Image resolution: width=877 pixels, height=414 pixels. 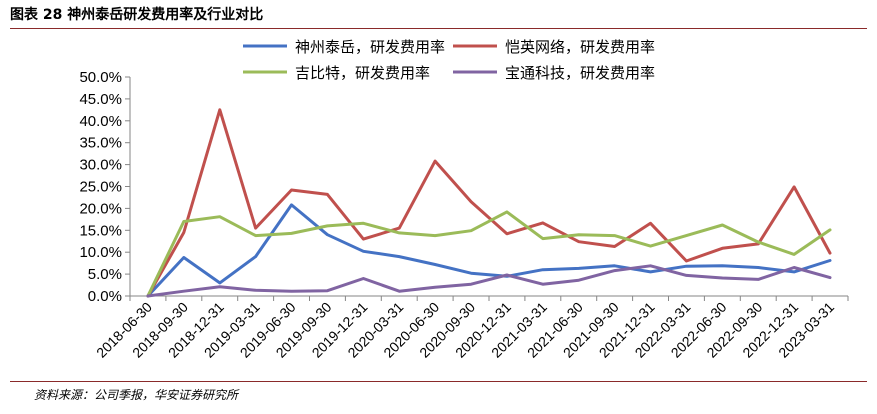 I want to click on y-tick-label: 35.0%, so click(x=100, y=143).